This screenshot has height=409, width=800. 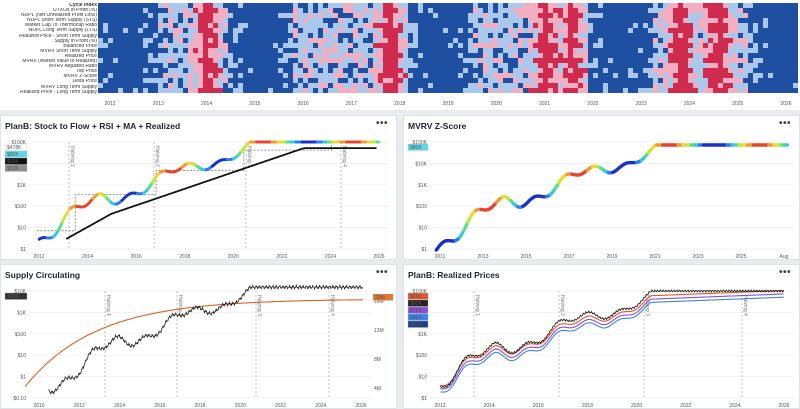 What do you see at coordinates (16, 161) in the screenshot?
I see `badge-bg` at bounding box center [16, 161].